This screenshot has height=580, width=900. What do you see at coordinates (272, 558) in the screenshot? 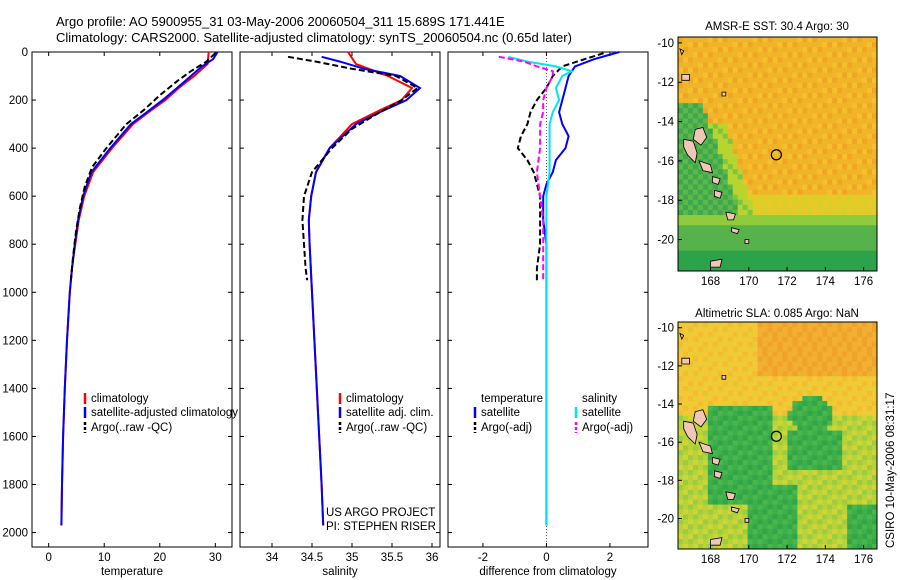
I see `salinity-xtick-label: 34` at bounding box center [272, 558].